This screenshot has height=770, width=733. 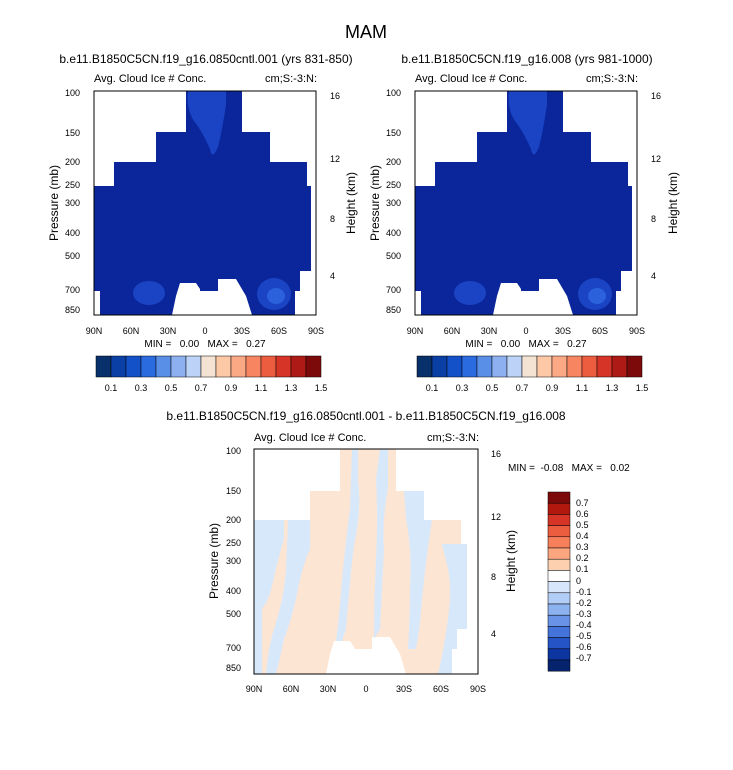 I want to click on panel-1-xtick: 0, so click(x=204, y=331).